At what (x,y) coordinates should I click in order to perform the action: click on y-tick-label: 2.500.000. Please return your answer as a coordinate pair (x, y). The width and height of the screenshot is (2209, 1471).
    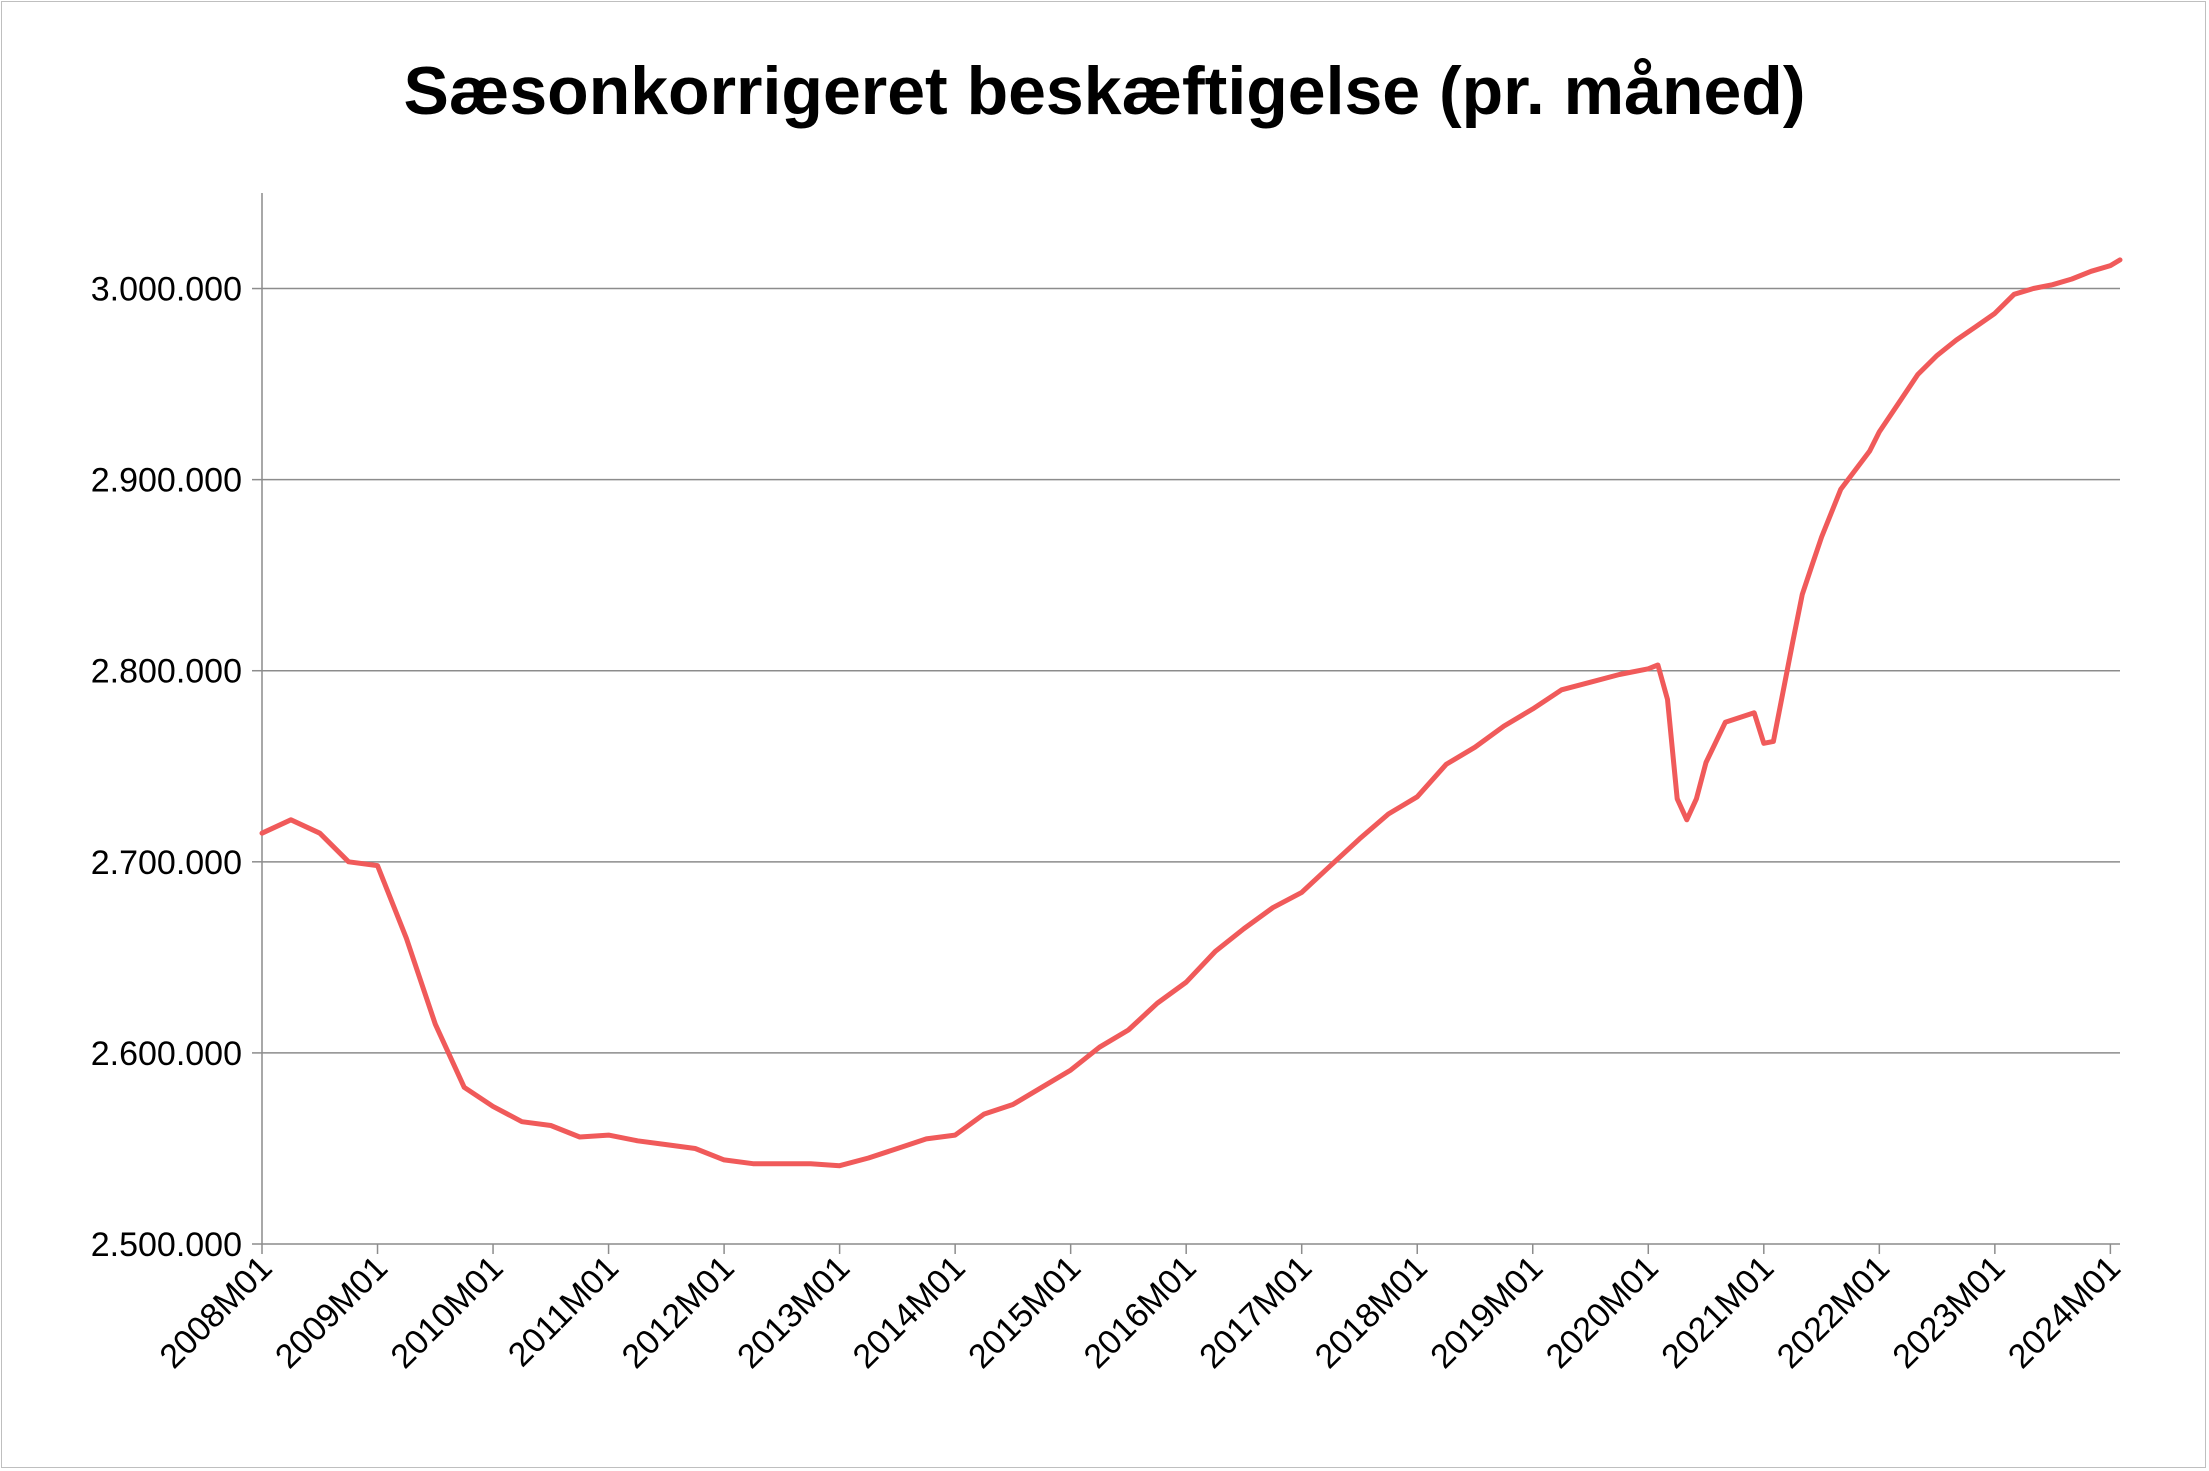
    Looking at the image, I should click on (166, 1245).